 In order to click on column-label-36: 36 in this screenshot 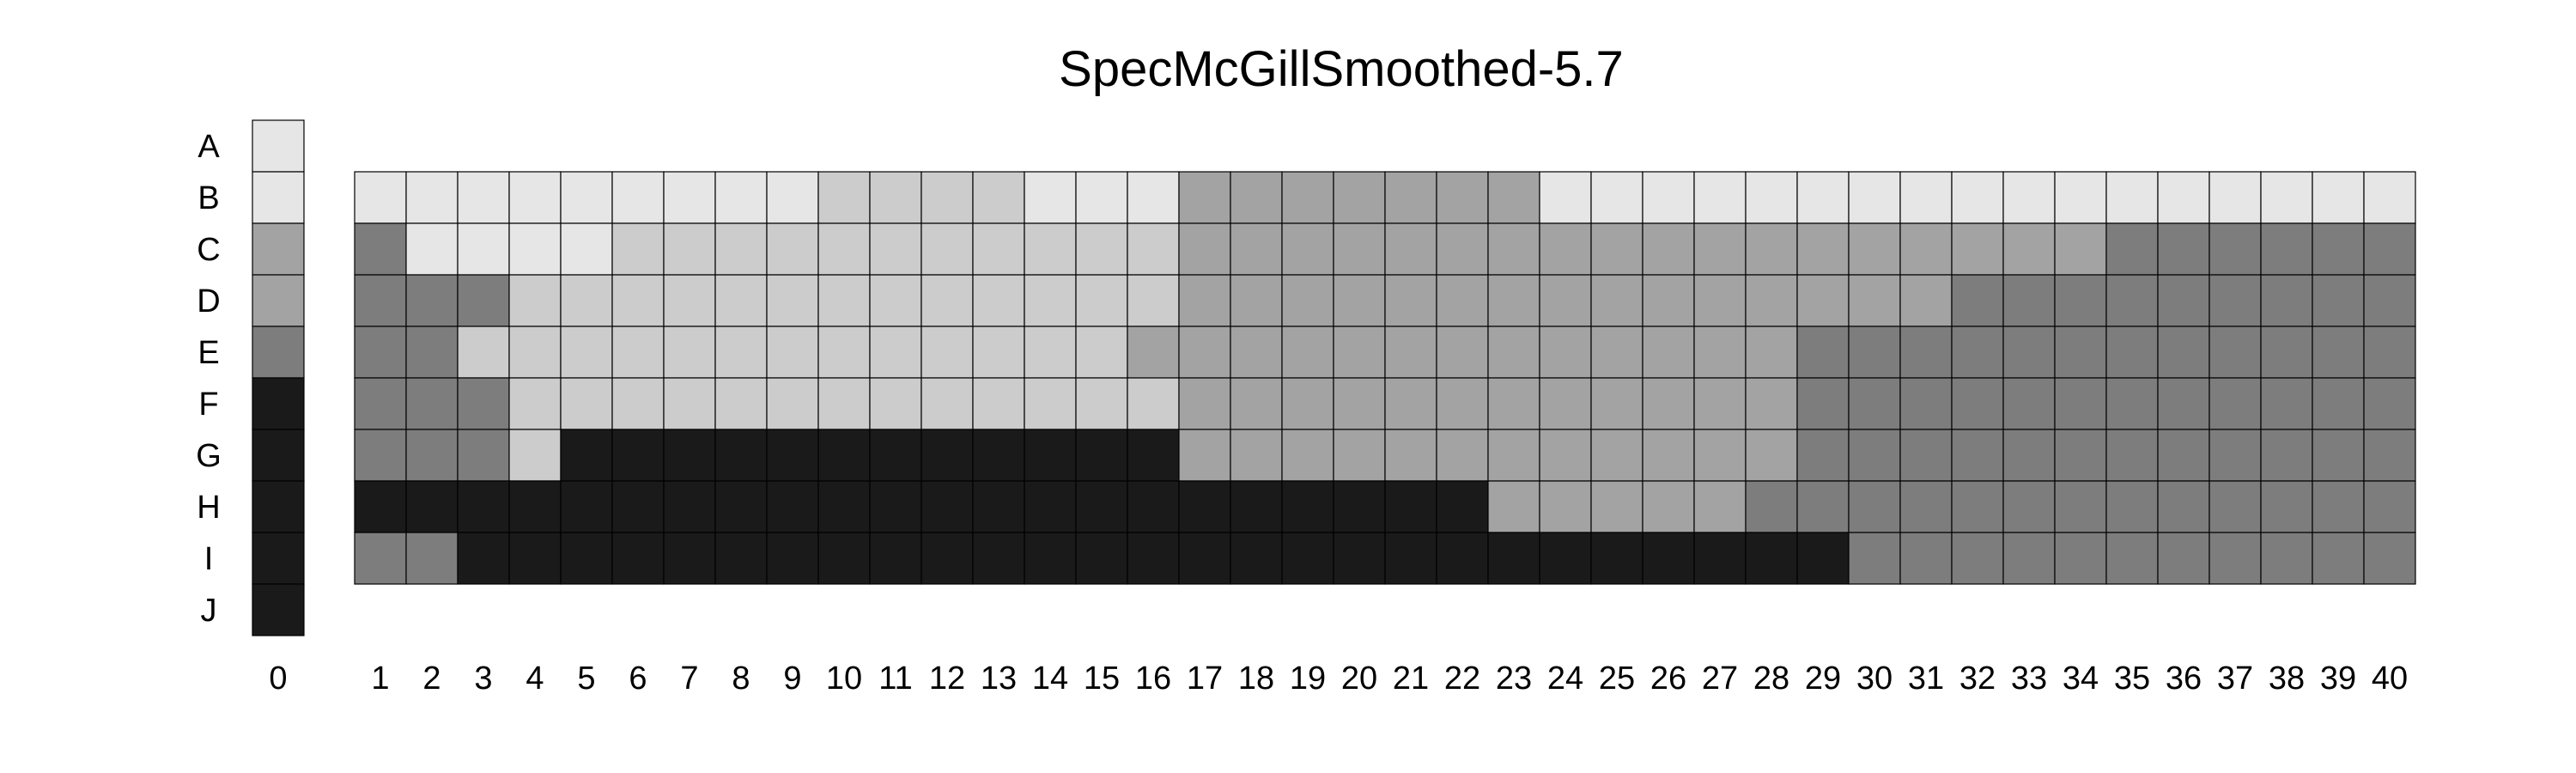, I will do `click(2184, 678)`.